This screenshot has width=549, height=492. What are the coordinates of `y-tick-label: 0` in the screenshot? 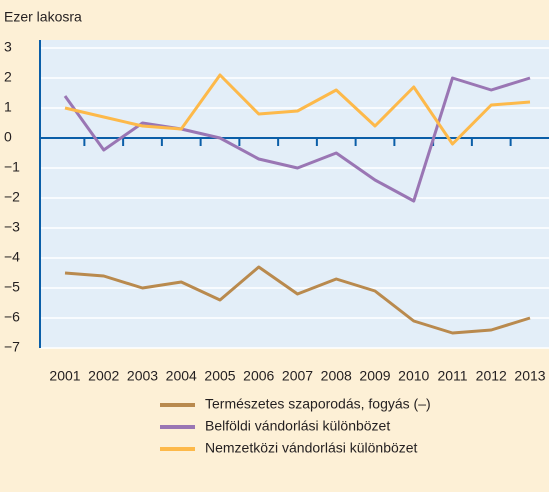 It's located at (8, 137).